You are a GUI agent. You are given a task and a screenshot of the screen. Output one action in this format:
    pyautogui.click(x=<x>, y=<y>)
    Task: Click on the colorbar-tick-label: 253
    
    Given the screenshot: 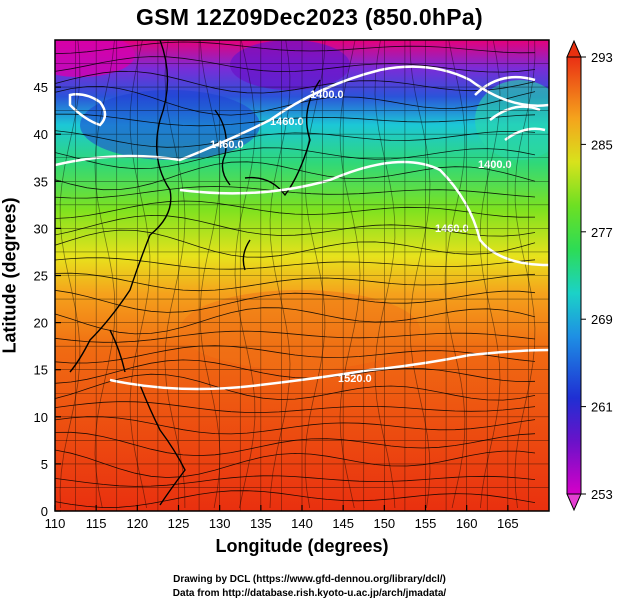 What is the action you would take?
    pyautogui.click(x=602, y=494)
    